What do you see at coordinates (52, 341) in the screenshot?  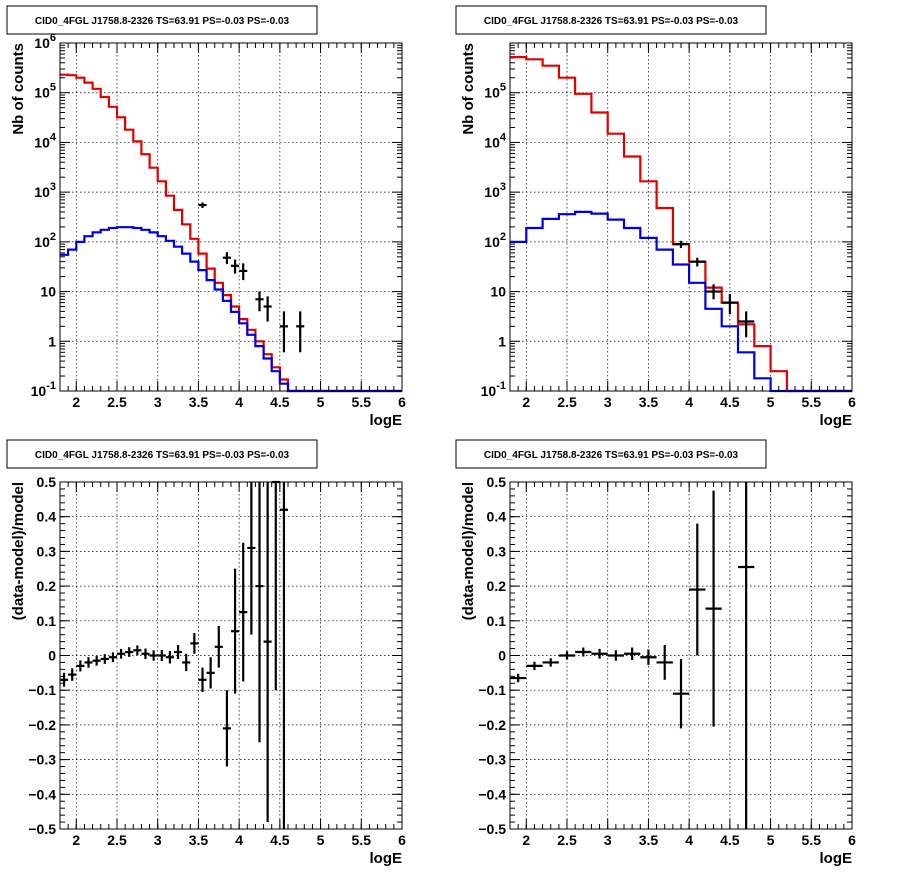 I see `y-tick-label: 1` at bounding box center [52, 341].